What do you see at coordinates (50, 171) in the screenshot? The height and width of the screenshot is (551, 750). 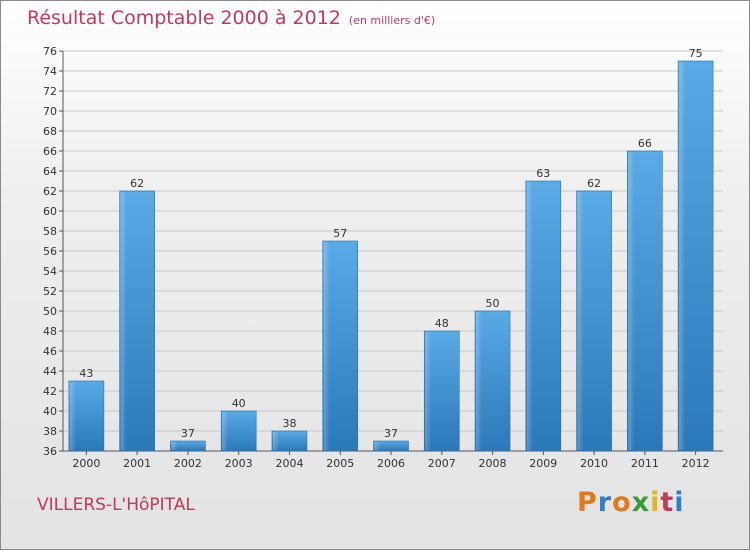 I see `y-tick-label: 64` at bounding box center [50, 171].